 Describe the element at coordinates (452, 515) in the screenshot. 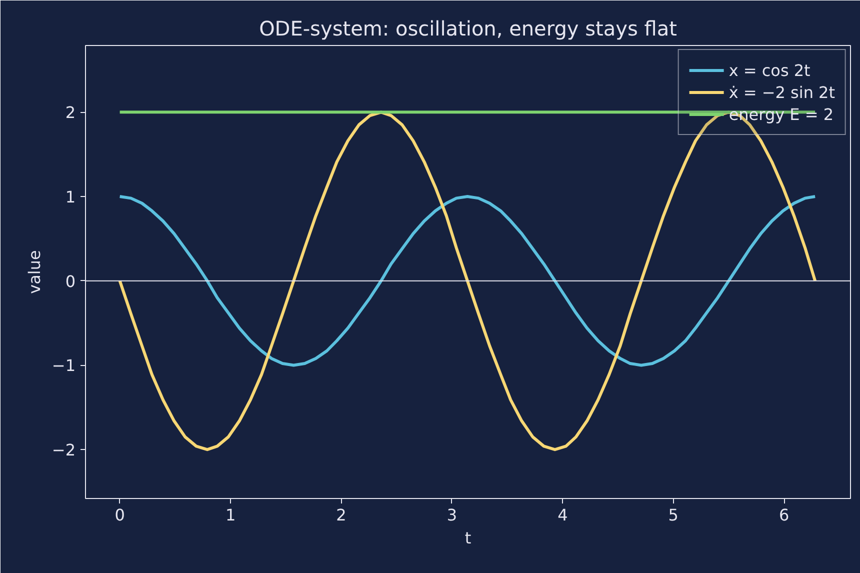

I see `x-tick-label: 3` at that location.